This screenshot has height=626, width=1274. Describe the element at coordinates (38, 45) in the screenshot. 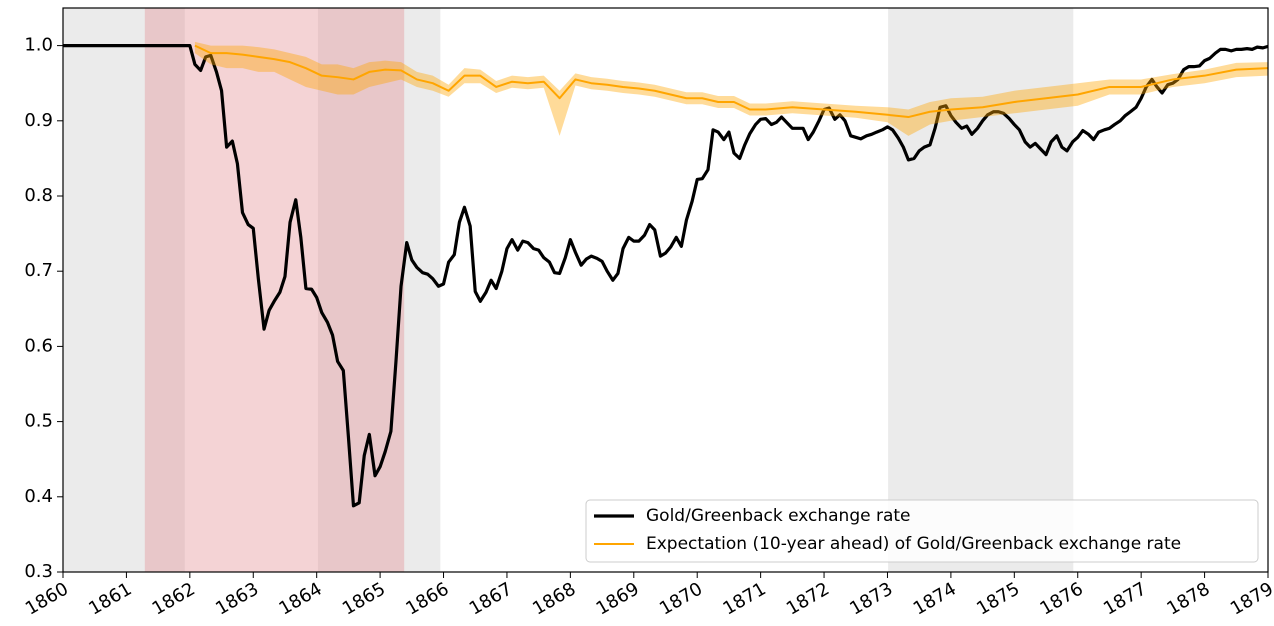

I see `y-tick-label: 1.0` at that location.